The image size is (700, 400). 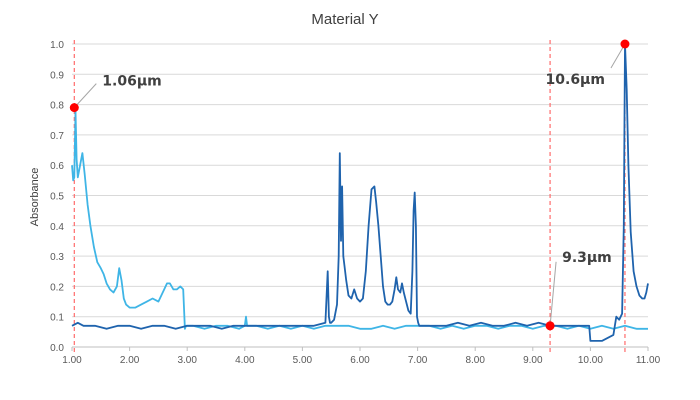 I want to click on annotation-label: 1.06μm, so click(x=131, y=82).